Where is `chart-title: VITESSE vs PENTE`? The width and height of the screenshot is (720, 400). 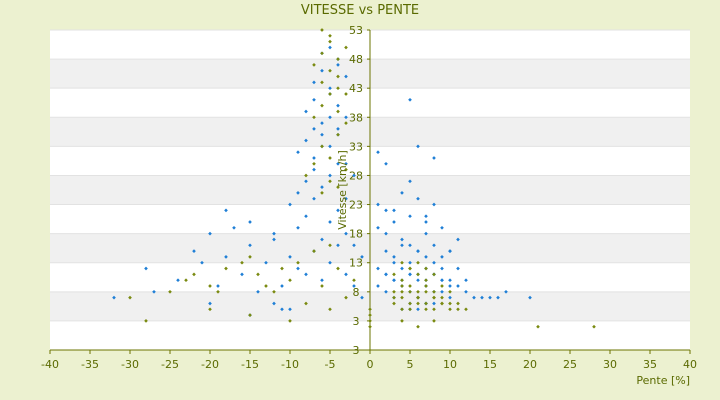 chart-title: VITESSE vs PENTE is located at coordinates (360, 10).